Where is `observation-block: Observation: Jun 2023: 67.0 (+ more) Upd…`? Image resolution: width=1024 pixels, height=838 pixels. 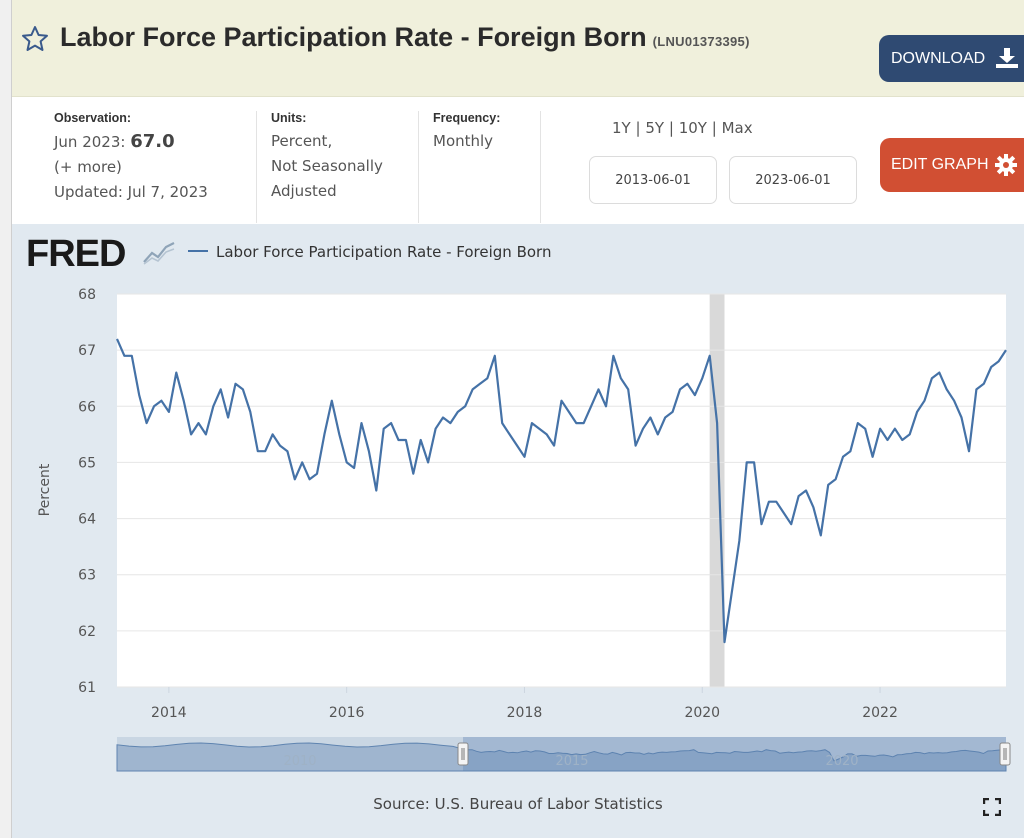
observation-block: Observation: Jun 2023: 67.0 (+ more) Upd… is located at coordinates (131, 158).